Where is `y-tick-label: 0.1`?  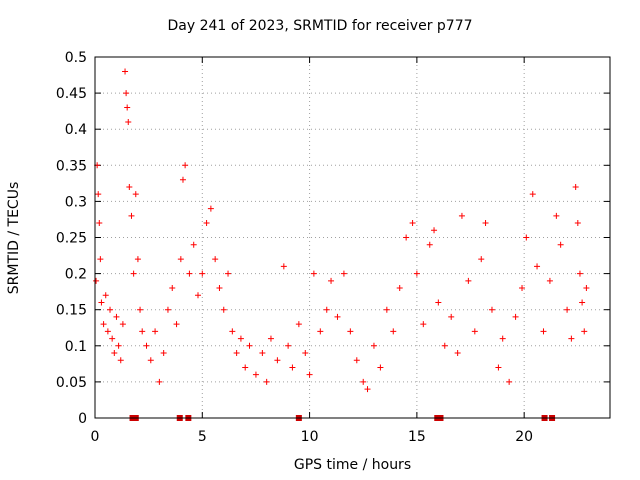
y-tick-label: 0.1 is located at coordinates (76, 347).